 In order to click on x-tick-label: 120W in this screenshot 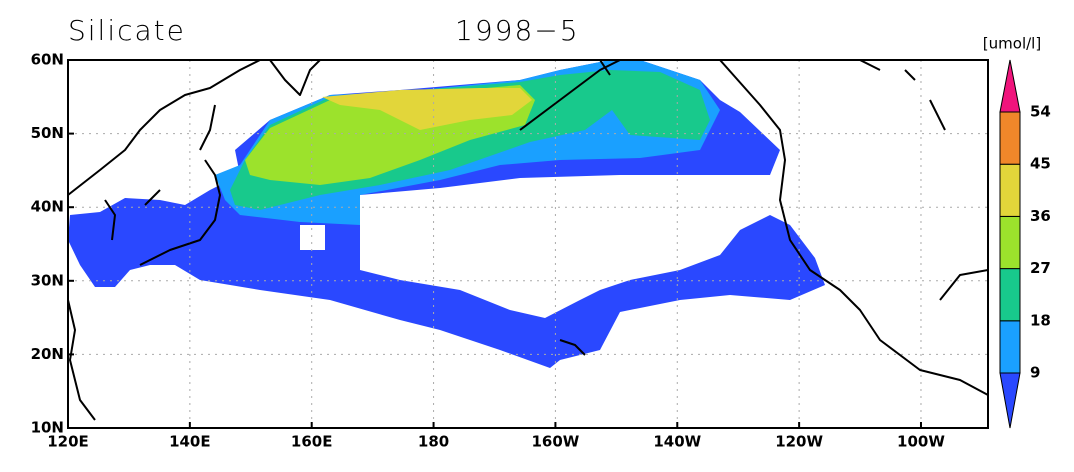, I will do `click(799, 442)`.